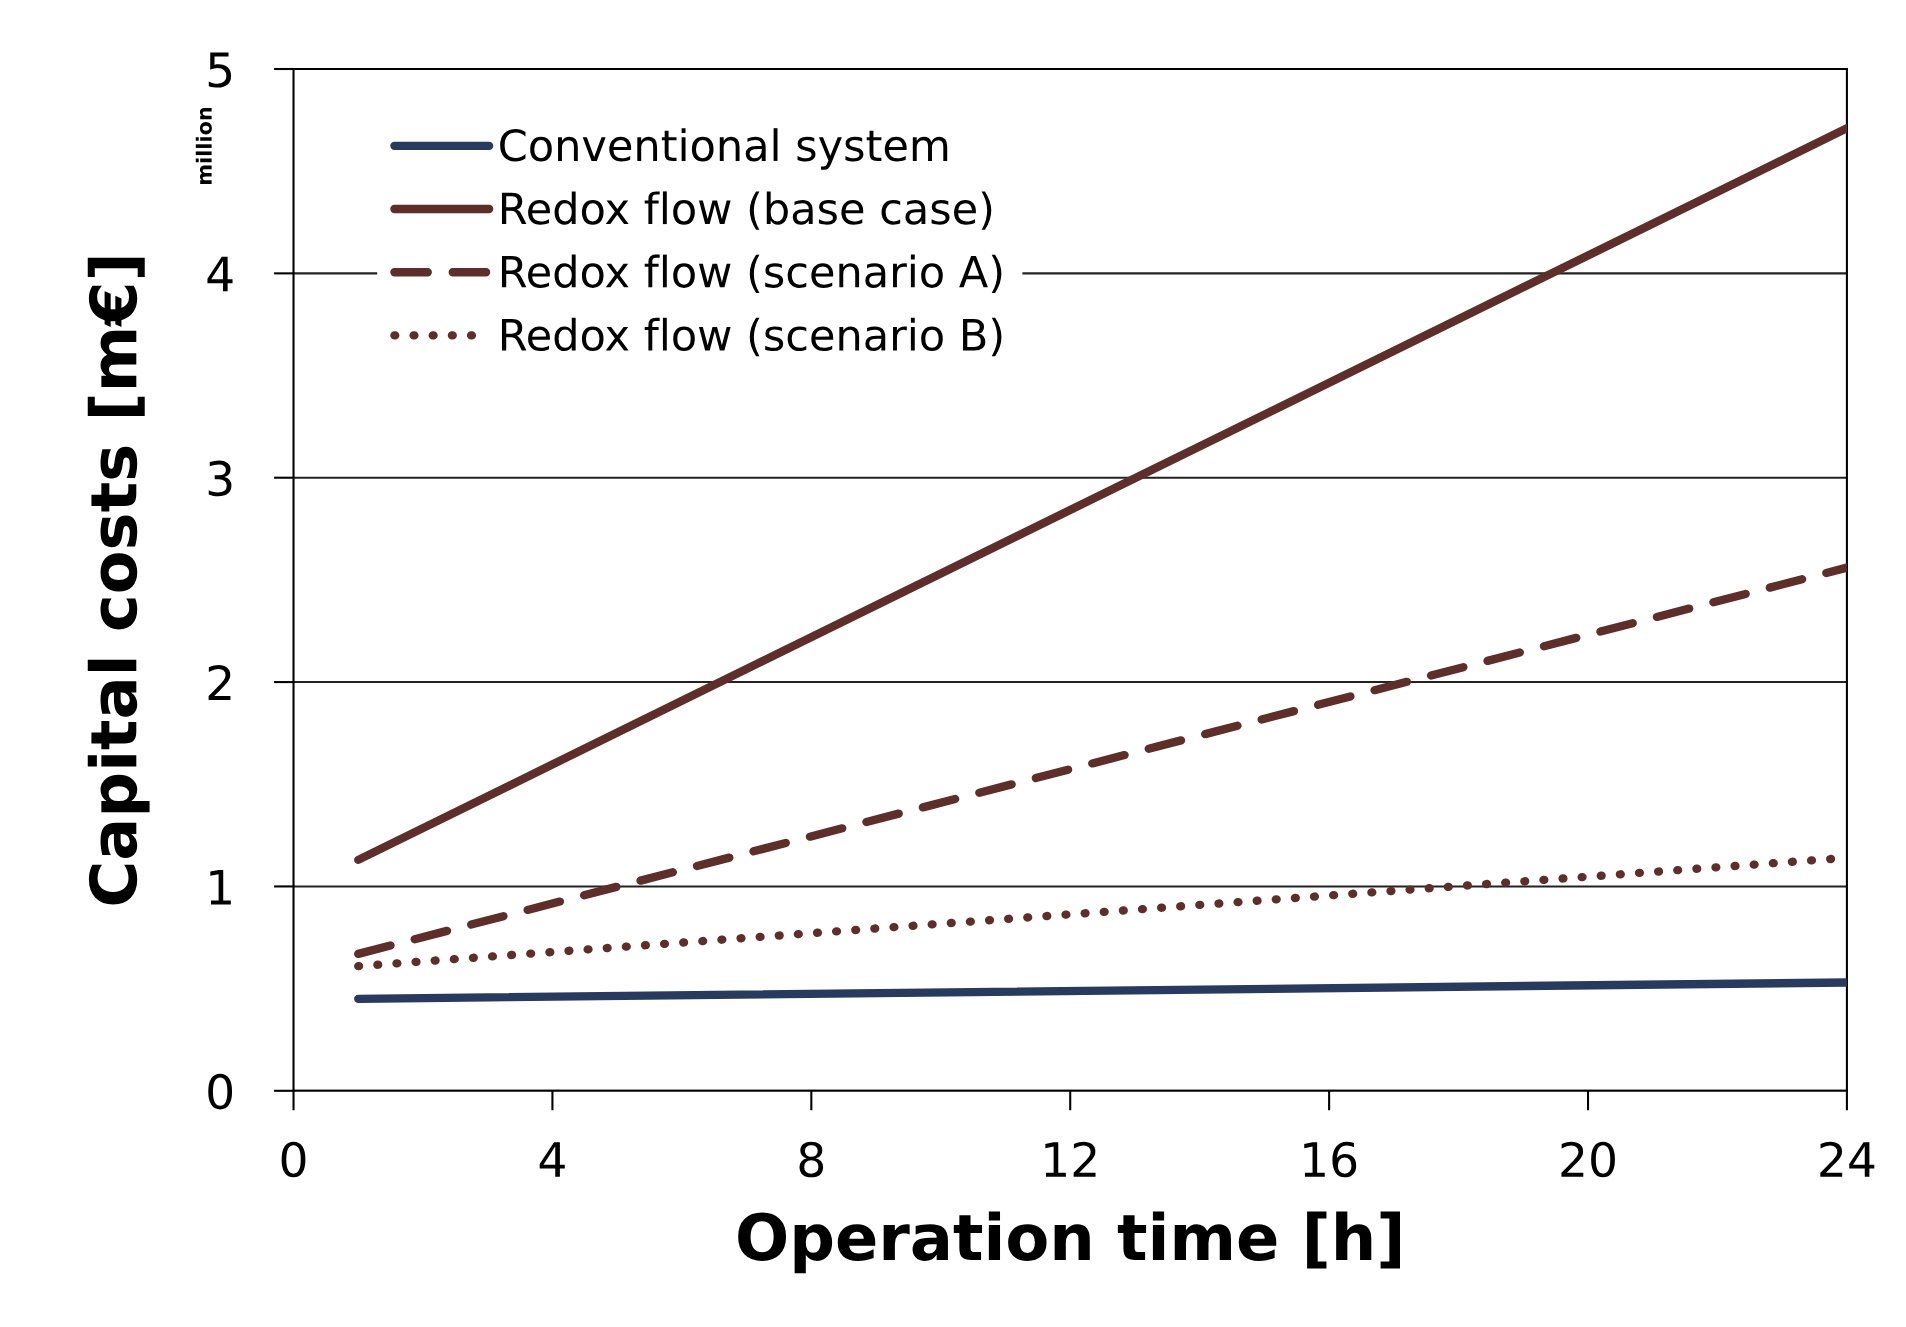 Image resolution: width=1906 pixels, height=1327 pixels. I want to click on legend-label: Redox flow (base case), so click(746, 210).